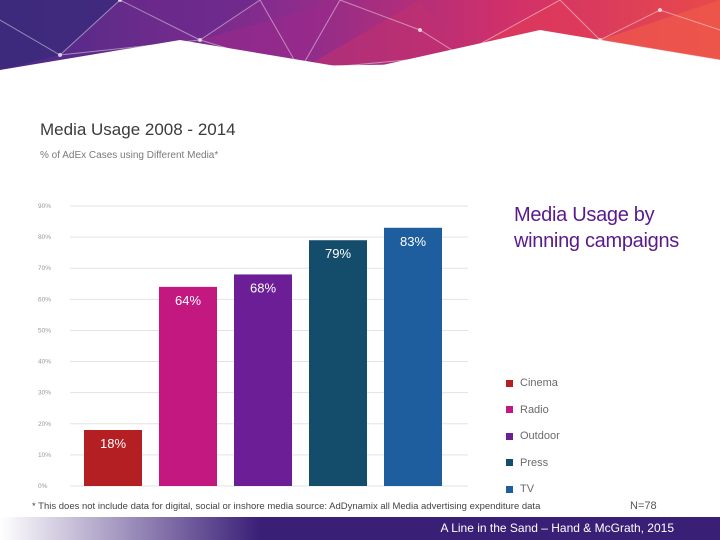 The height and width of the screenshot is (540, 720). What do you see at coordinates (596, 228) in the screenshot?
I see `side-heading: Media Usage by winning campaigns` at bounding box center [596, 228].